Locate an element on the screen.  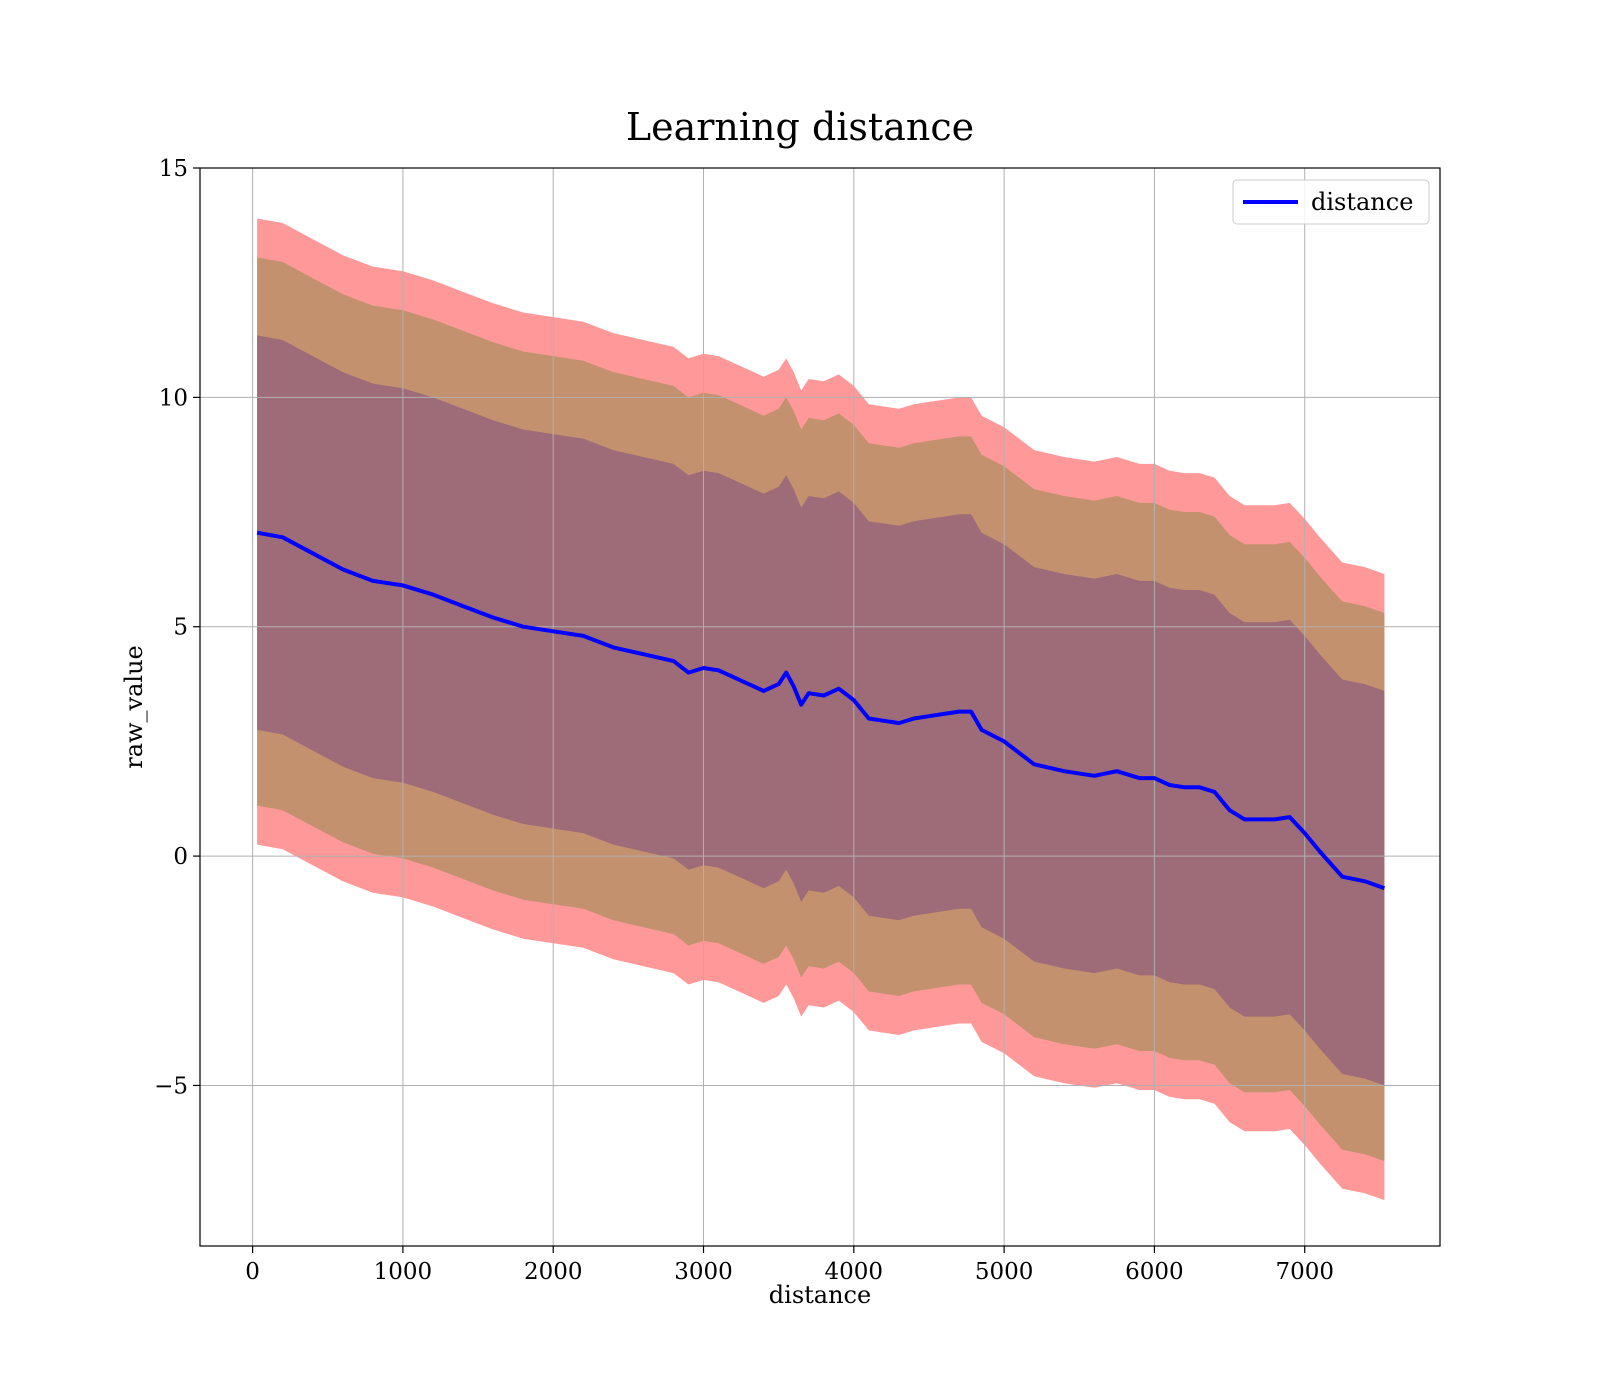
x-tick-label-7: 7000 is located at coordinates (1304, 1272).